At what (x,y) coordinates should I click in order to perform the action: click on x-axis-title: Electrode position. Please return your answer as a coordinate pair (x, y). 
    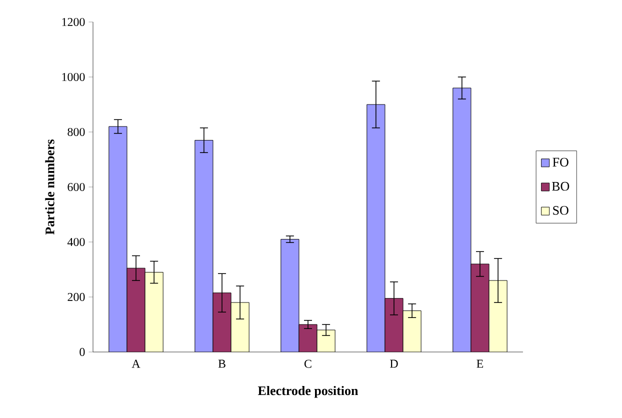
    Looking at the image, I should click on (308, 392).